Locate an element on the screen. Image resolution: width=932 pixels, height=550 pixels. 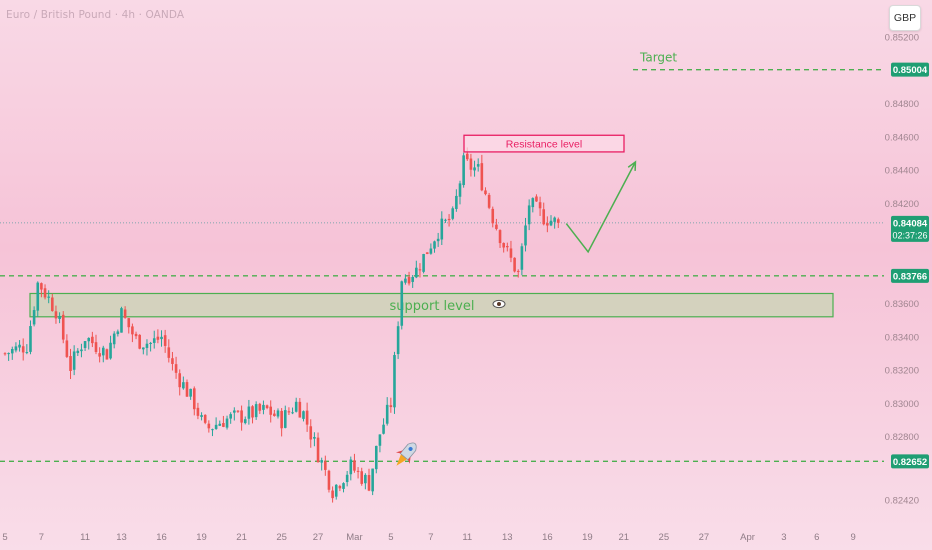
y-tick-label: 0.83200 is located at coordinates (902, 371).